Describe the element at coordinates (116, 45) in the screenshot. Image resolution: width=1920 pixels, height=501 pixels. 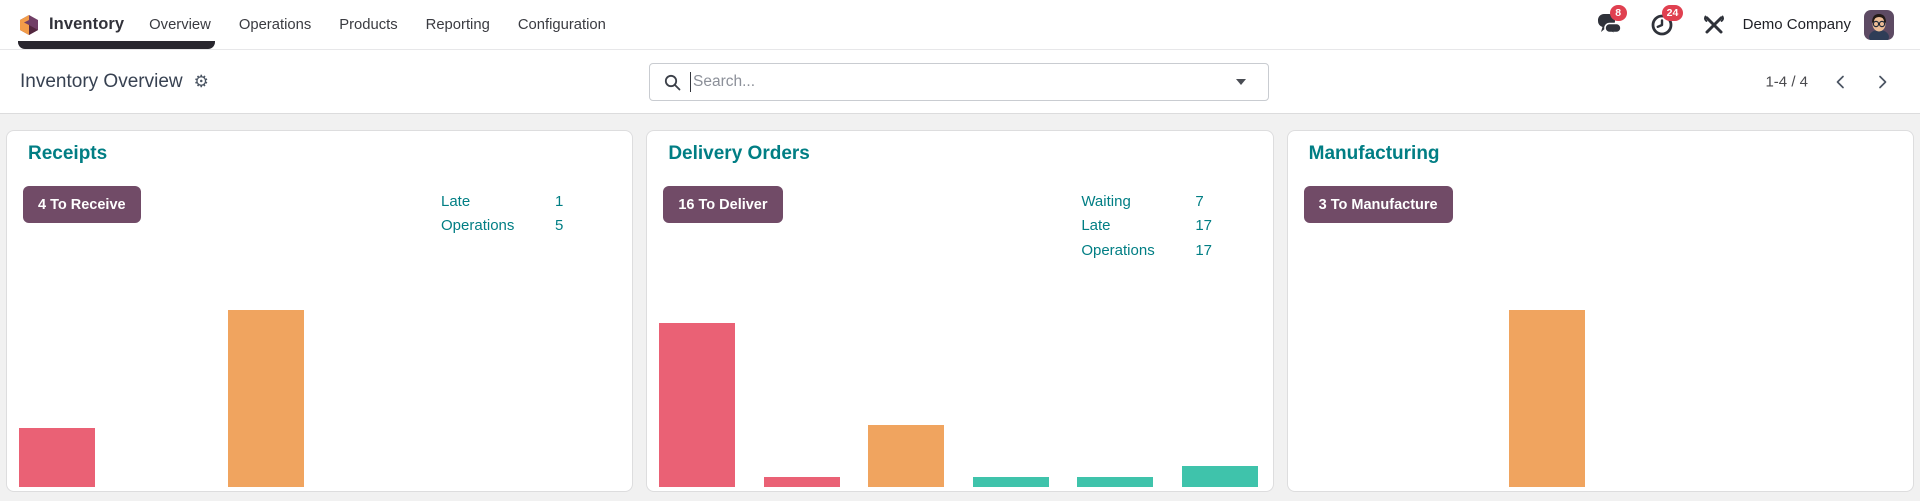
I see `active-app-indicator` at that location.